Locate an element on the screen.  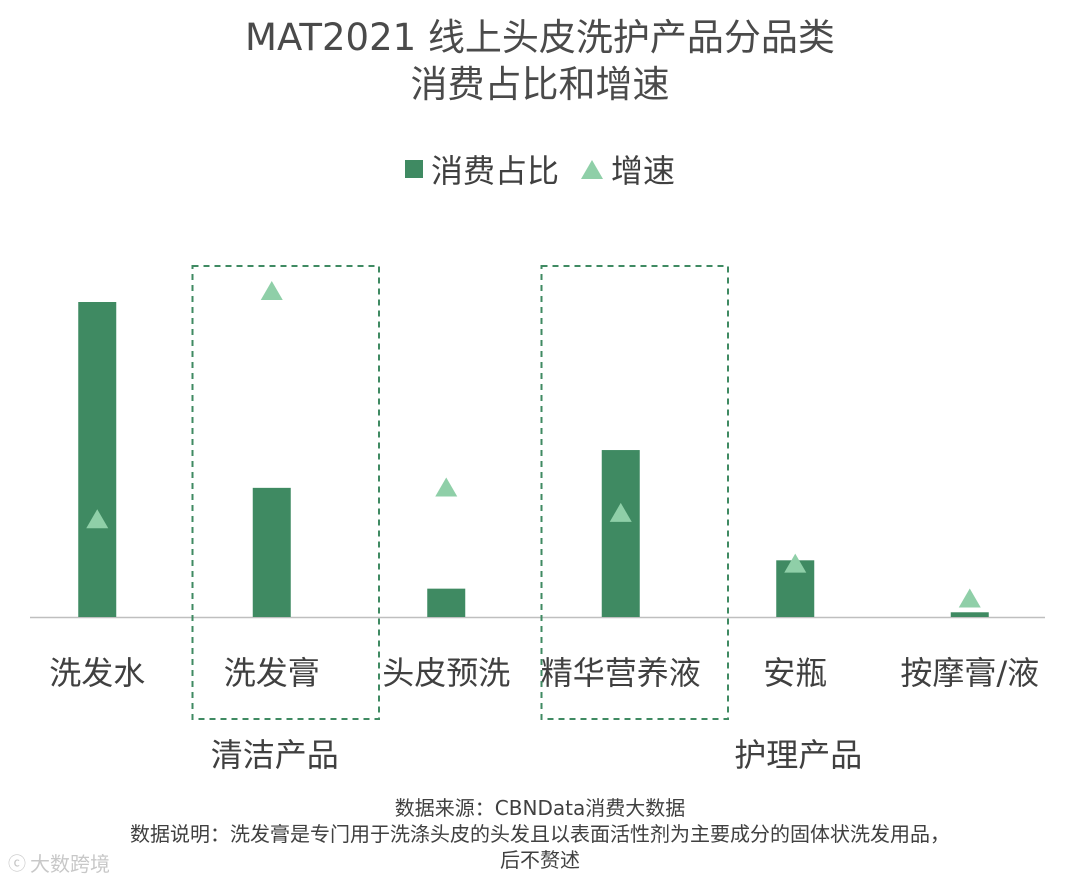
watermark-logo-icon: ⓒ is located at coordinates (17, 864).